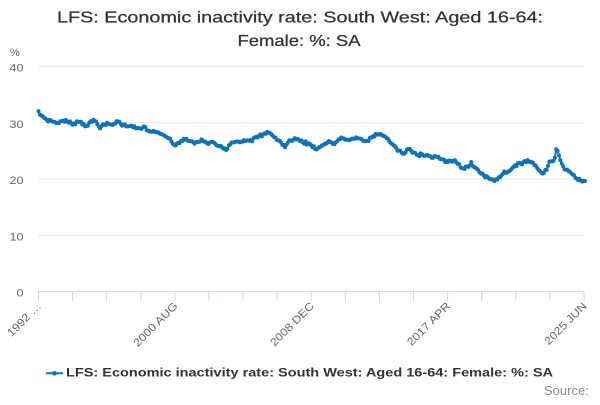 The image size is (600, 405). I want to click on svg-text: 40, so click(17, 69).